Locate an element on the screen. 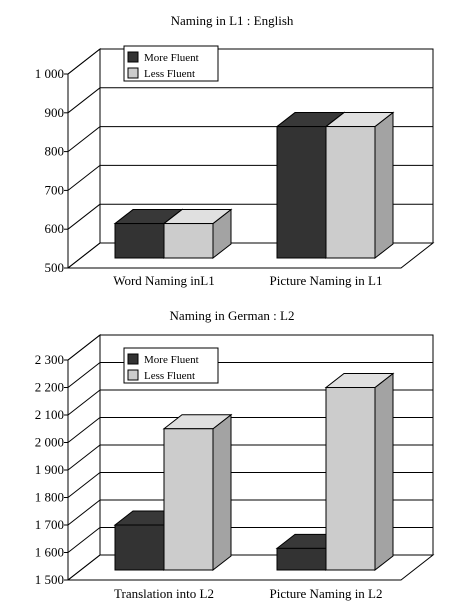 The height and width of the screenshot is (609, 464). side-wall is located at coordinates (84, 158).